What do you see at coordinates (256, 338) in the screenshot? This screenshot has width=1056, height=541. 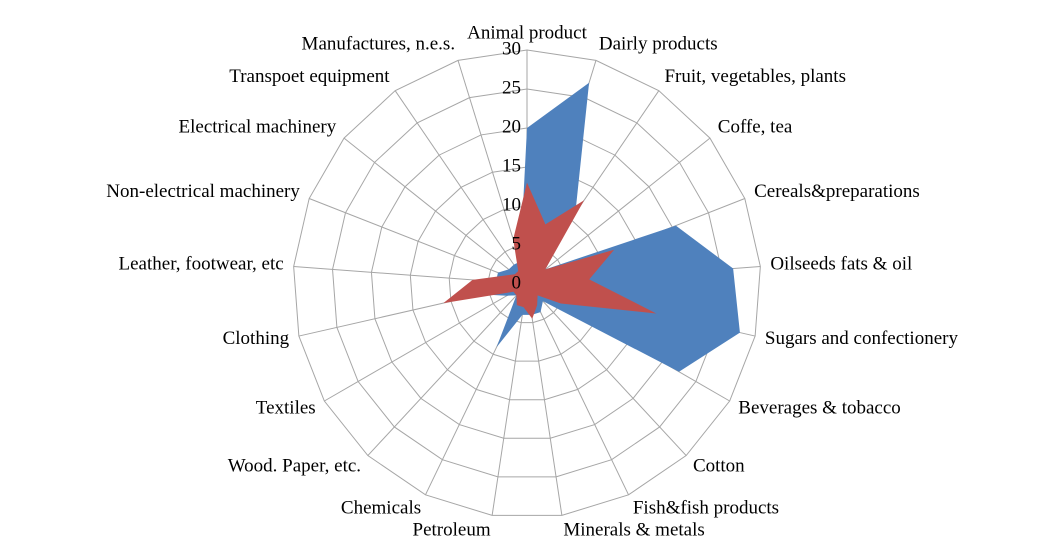 I see `category-label: Clothing` at bounding box center [256, 338].